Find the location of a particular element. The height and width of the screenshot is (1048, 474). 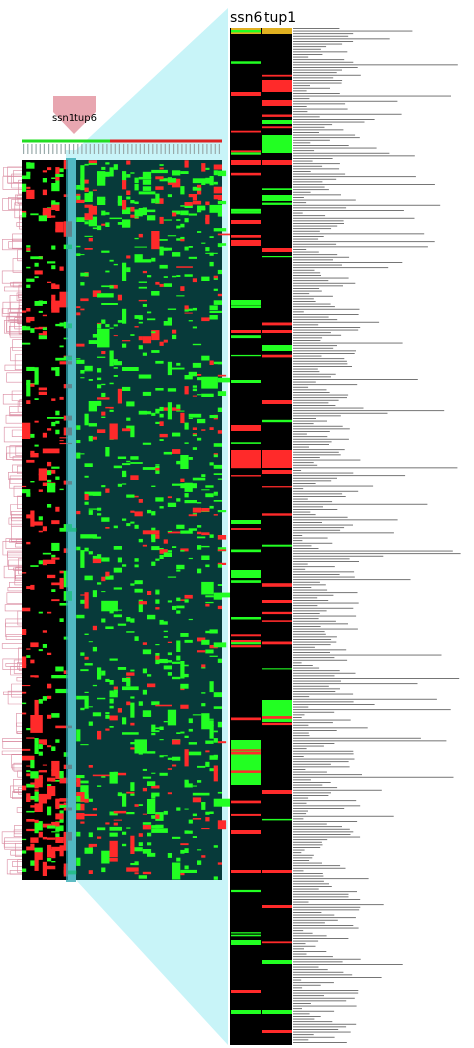

condition-label-mark is located at coordinates (215, 149).